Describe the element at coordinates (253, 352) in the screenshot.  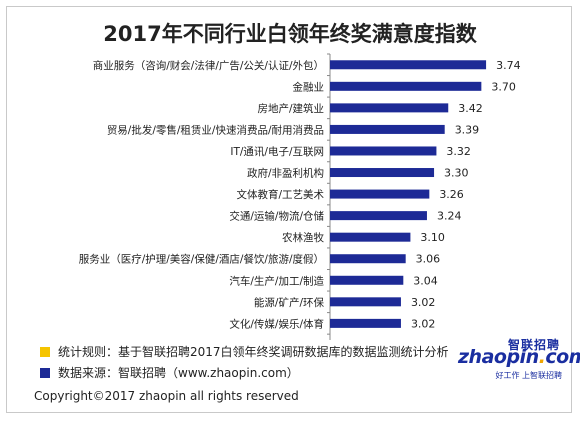
I see `rule-text: 统计规则：基于智联招聘2017白领年终奖调研数据库的数据监测统计分析` at that location.